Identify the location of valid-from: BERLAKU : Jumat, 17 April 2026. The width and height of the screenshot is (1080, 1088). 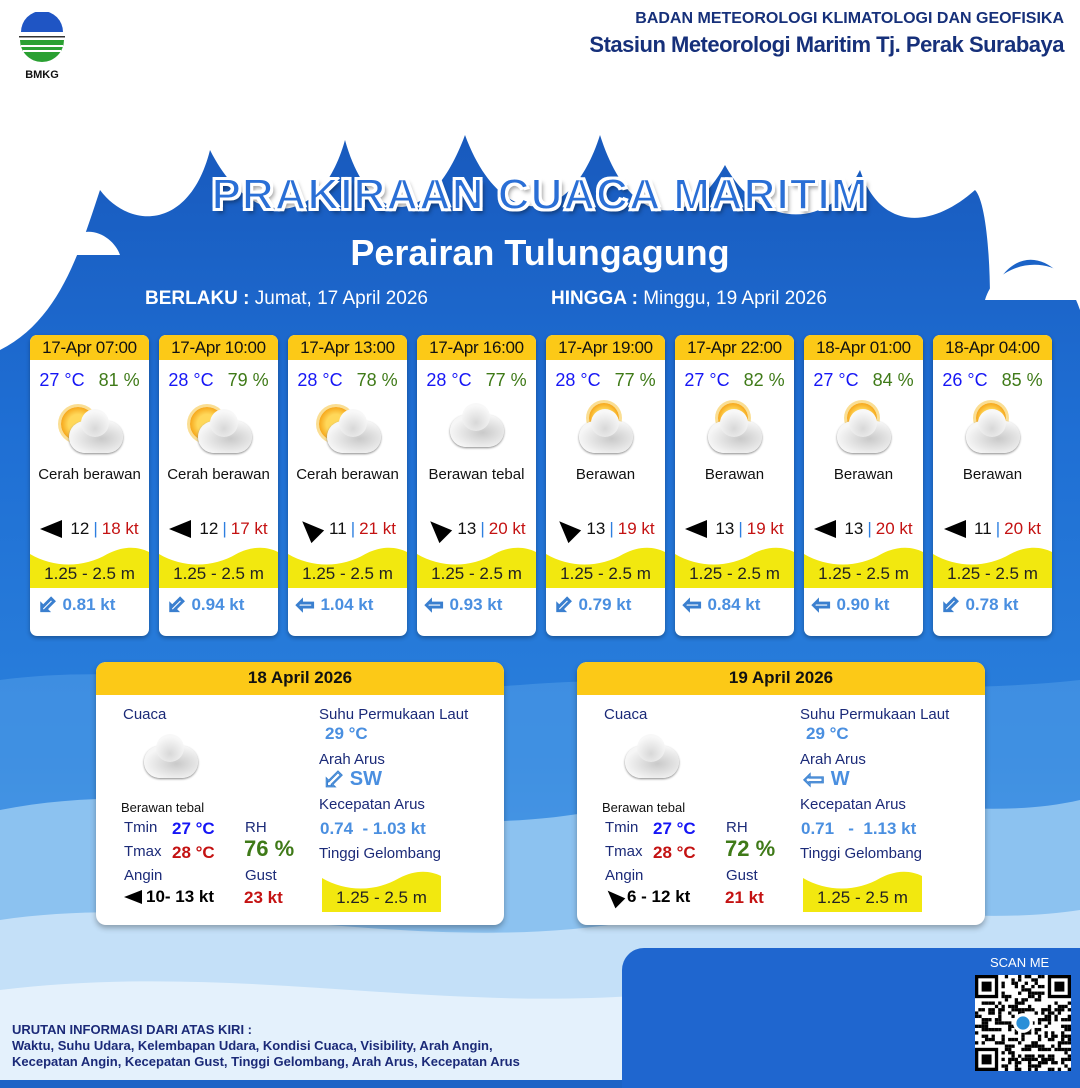
(286, 299).